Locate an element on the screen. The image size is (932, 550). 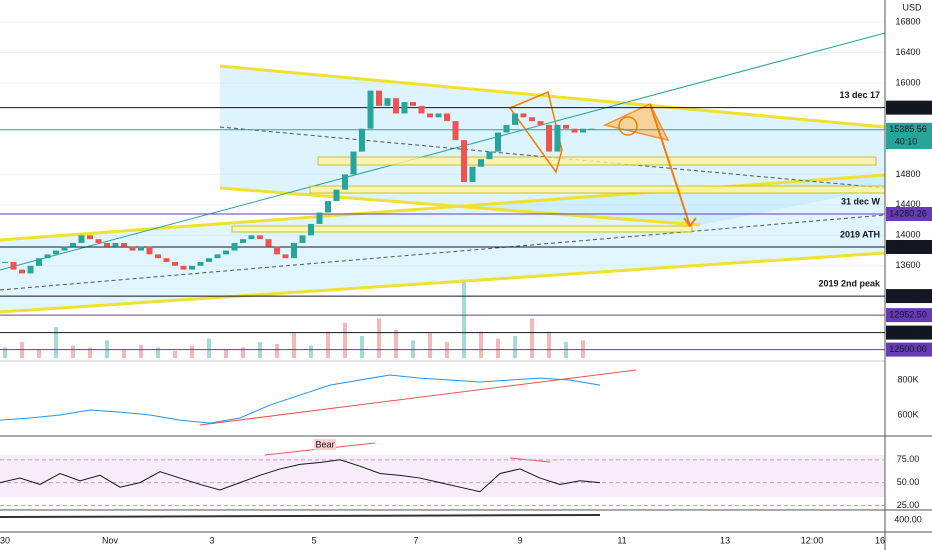
price-tag-label: 13847.12 is located at coordinates (908, 246).